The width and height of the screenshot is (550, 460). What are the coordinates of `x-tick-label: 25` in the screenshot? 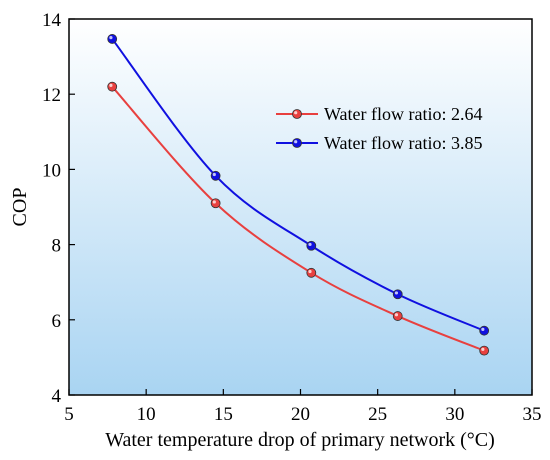 It's located at (377, 414).